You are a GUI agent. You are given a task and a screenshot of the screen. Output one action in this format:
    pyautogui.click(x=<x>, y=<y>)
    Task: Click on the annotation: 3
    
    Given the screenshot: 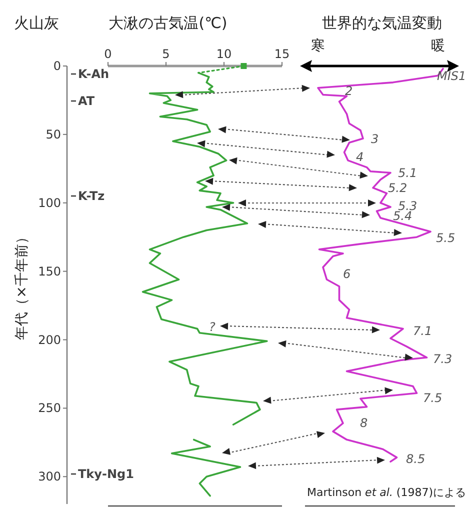 What is the action you would take?
    pyautogui.click(x=375, y=139)
    